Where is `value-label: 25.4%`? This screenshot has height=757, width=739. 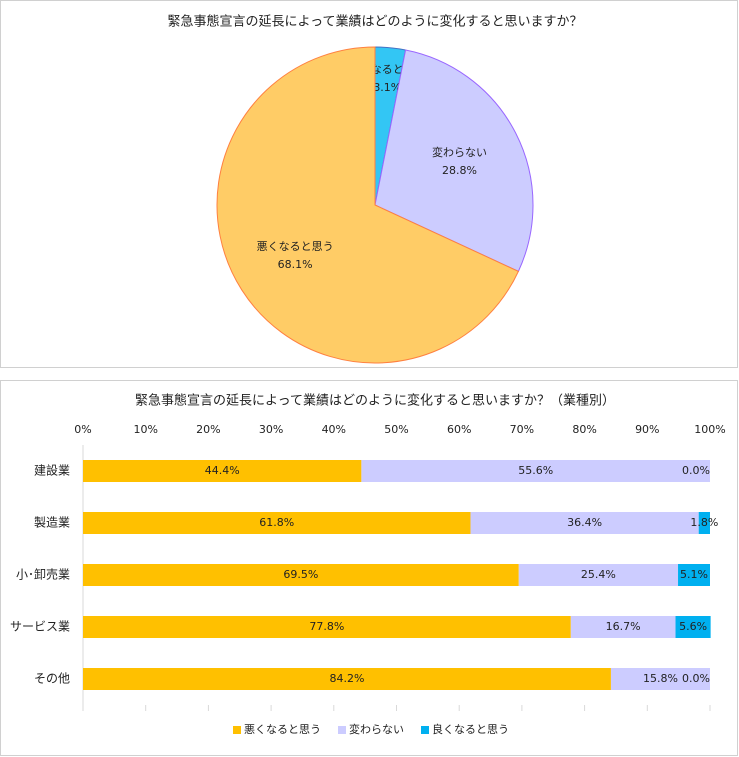 value-label: 25.4% is located at coordinates (598, 574).